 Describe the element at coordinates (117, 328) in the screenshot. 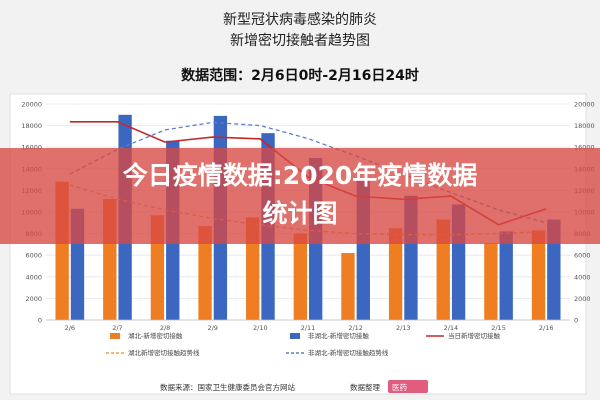

I see `x-tick-label: 2/7` at that location.